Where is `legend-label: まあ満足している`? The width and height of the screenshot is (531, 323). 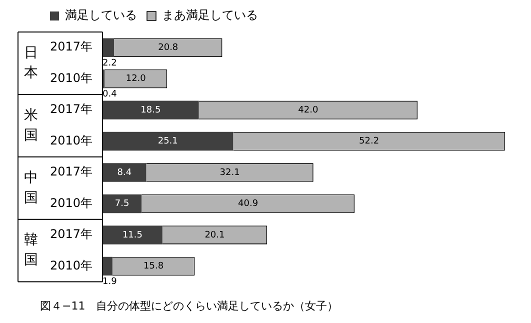
legend-label: まあ満足している is located at coordinates (210, 15).